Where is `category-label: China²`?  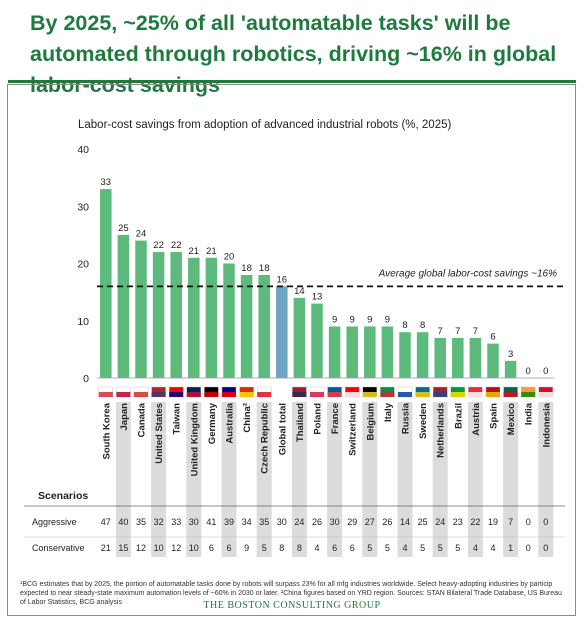 category-label: China² is located at coordinates (247, 418).